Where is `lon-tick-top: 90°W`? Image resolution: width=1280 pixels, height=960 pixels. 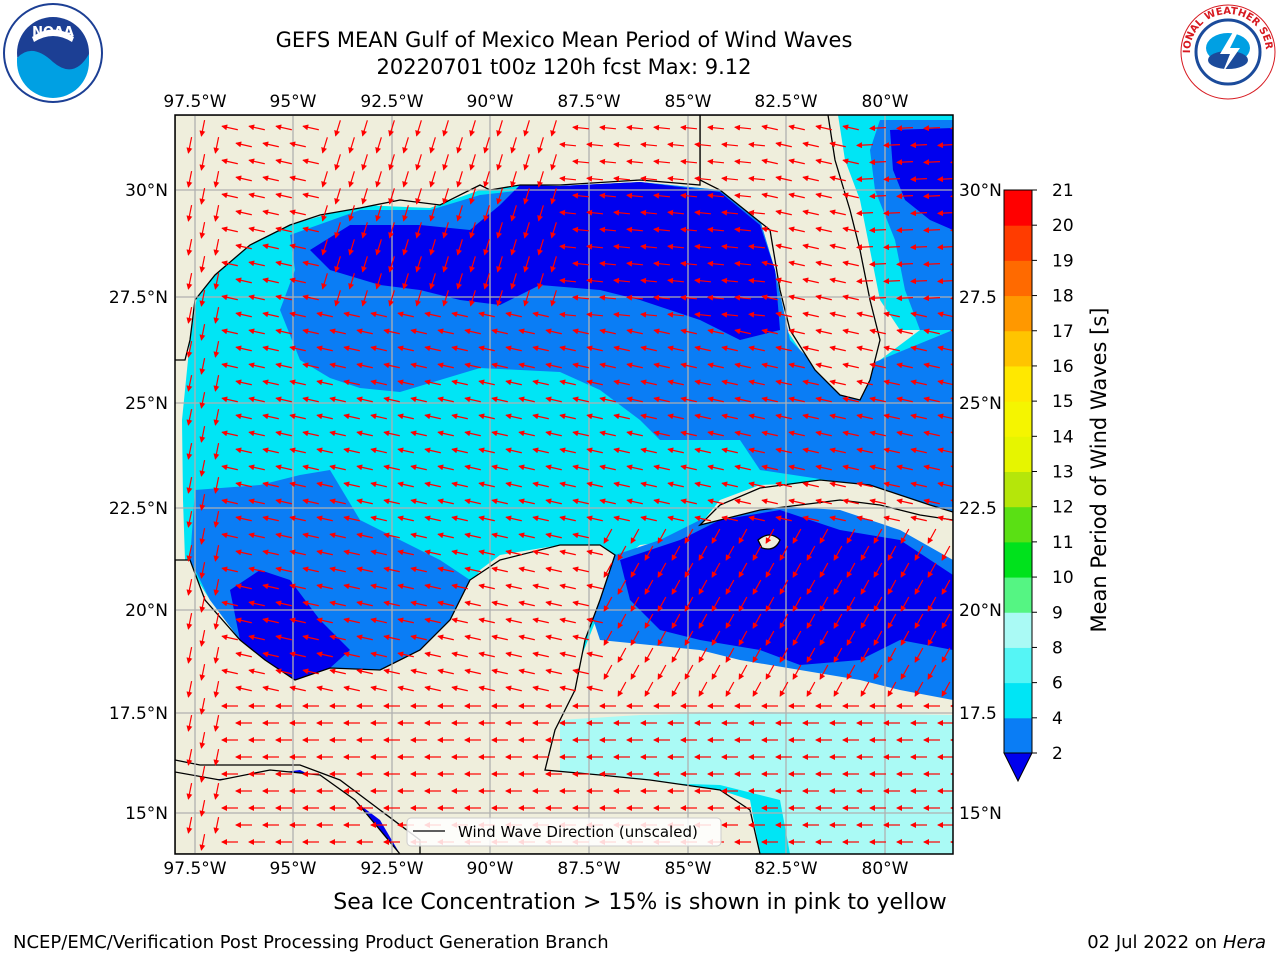 lon-tick-top: 90°W is located at coordinates (490, 102).